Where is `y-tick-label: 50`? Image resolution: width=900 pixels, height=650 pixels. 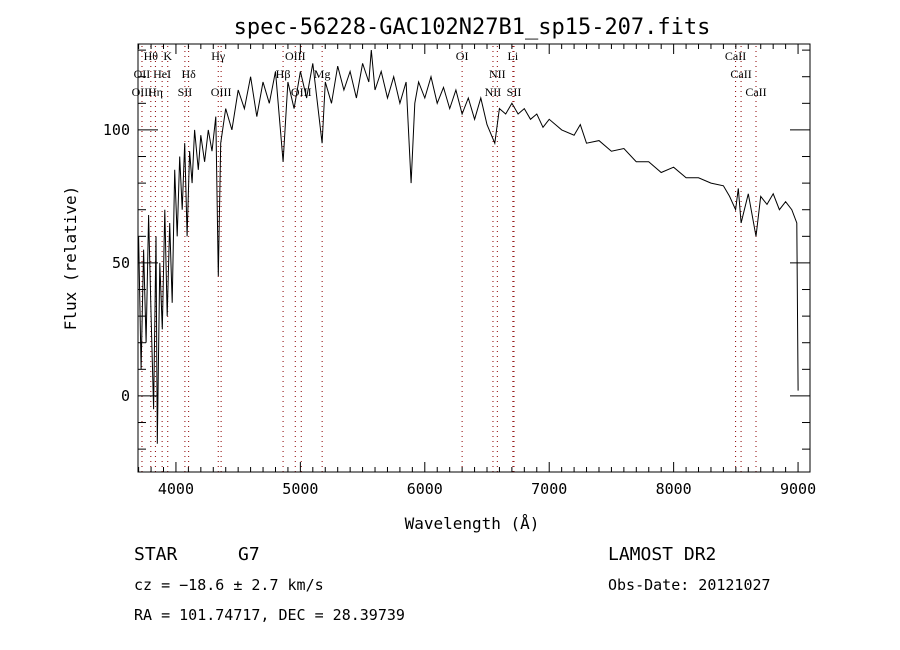 y-tick-label: 50 is located at coordinates (121, 263).